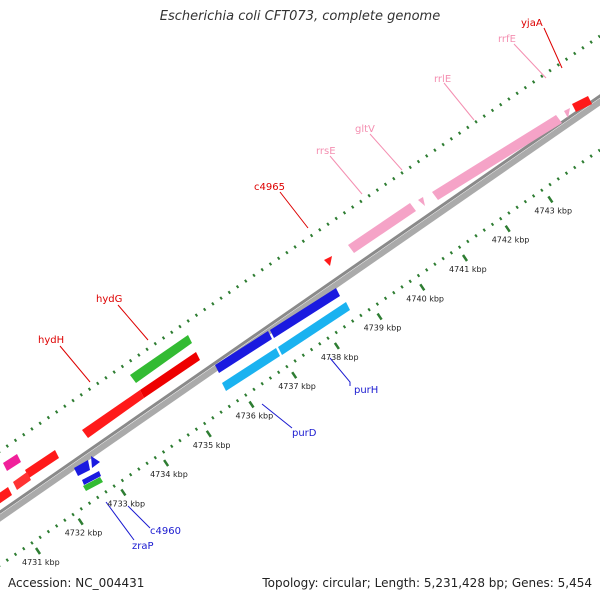  I want to click on gene-rrsE, so click(382, 228).